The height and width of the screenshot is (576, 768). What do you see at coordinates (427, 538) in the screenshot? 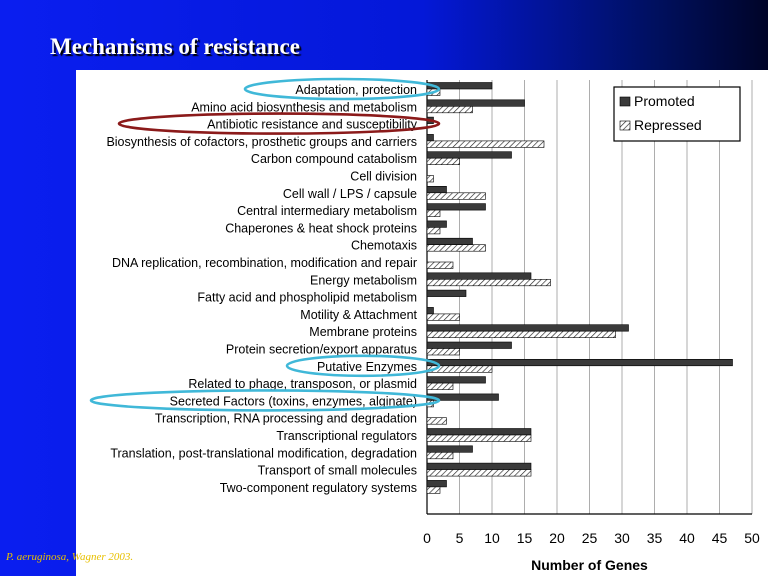
I see `x-tick-label: 0` at bounding box center [427, 538].